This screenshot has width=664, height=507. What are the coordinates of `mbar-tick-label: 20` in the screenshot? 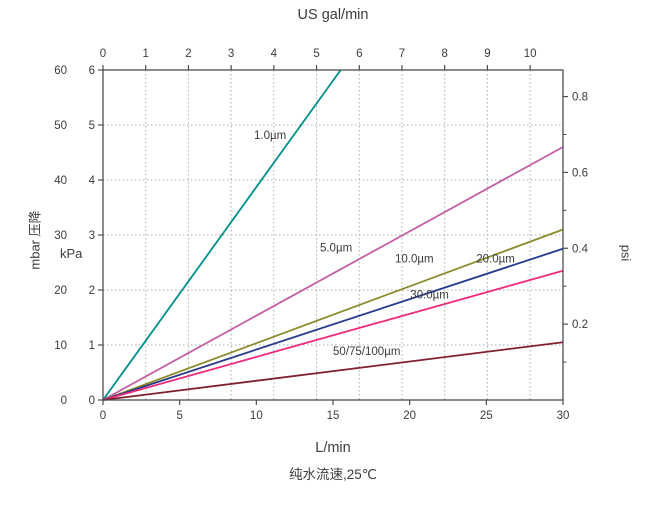 It's located at (60, 291).